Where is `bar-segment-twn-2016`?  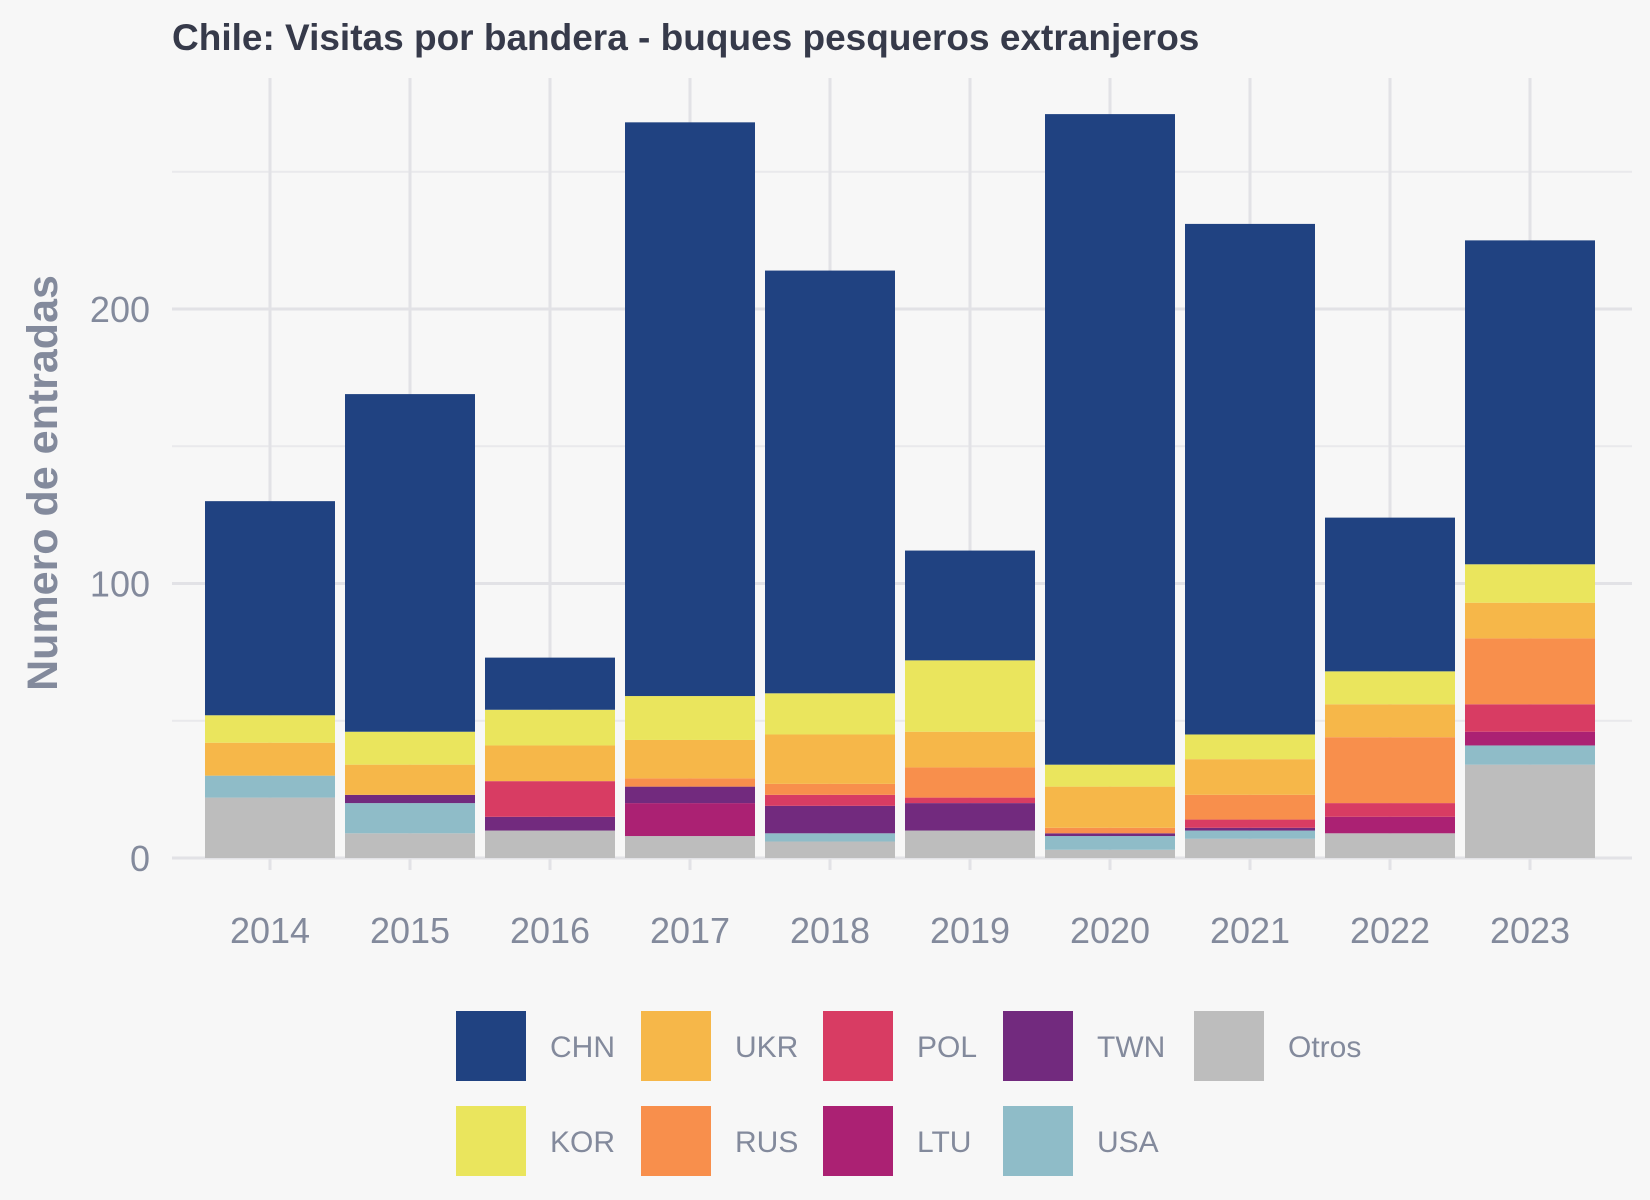
bar-segment-twn-2016 is located at coordinates (550, 823).